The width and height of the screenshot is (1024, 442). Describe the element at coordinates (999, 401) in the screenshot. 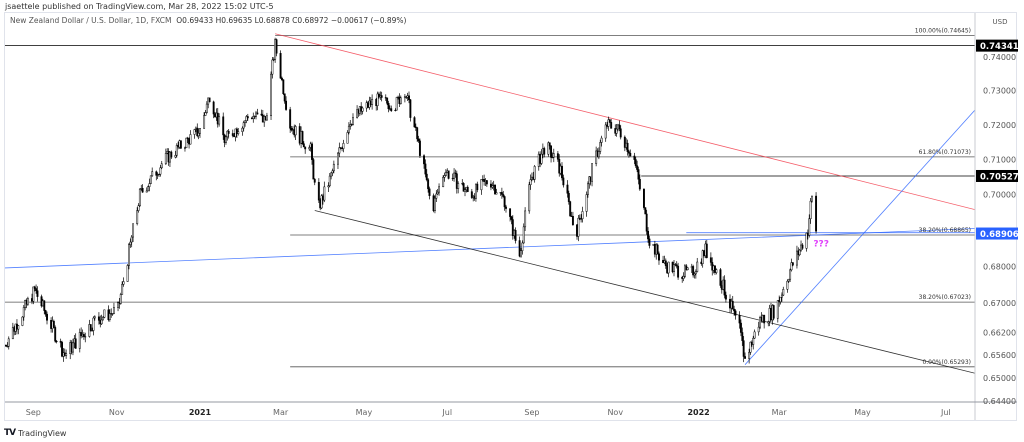

I see `y-tick-label: 0.64400` at that location.